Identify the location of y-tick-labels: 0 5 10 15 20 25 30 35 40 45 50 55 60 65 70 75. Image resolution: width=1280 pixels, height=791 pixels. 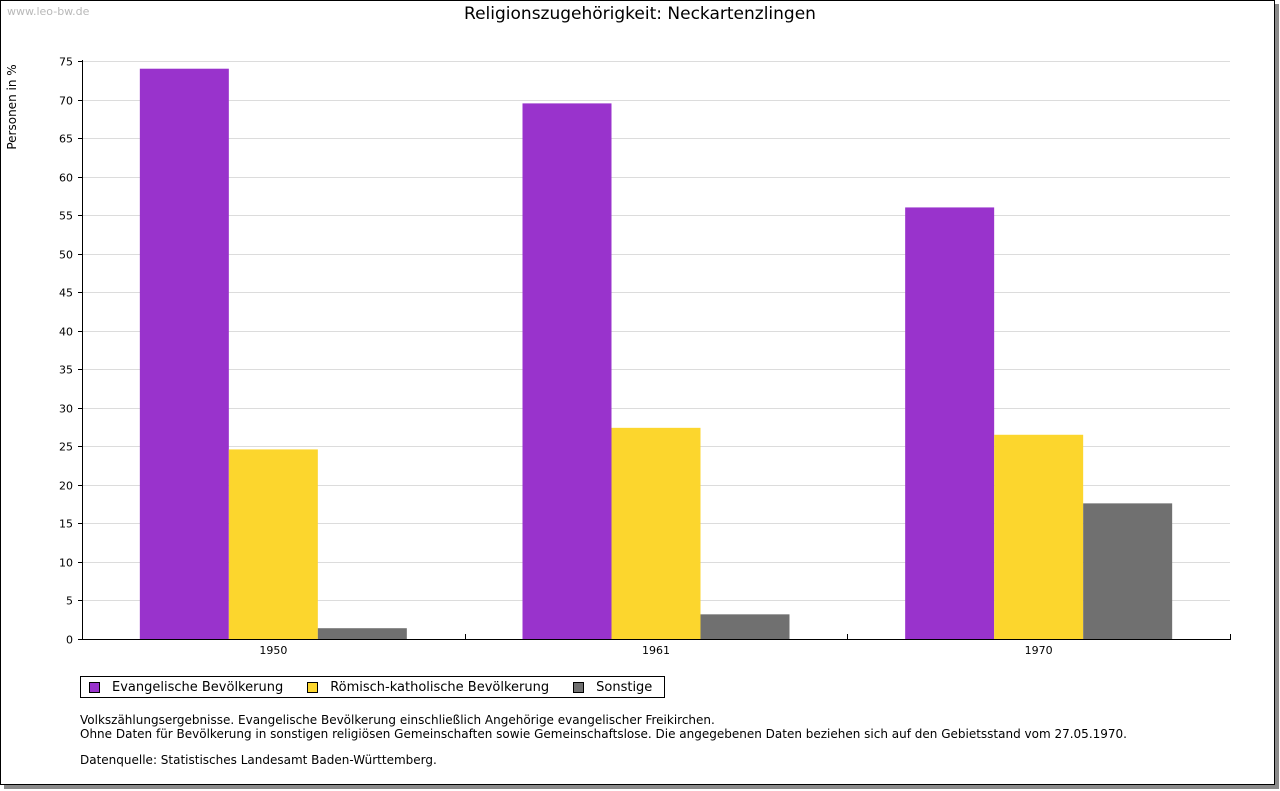
(66, 351).